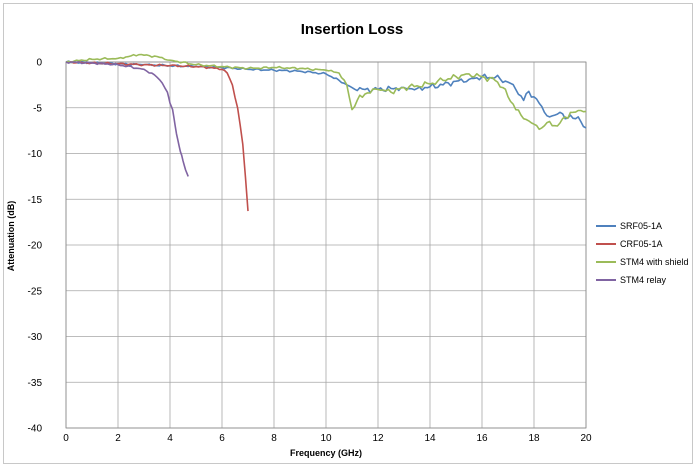 Image resolution: width=697 pixels, height=468 pixels. Describe the element at coordinates (534, 438) in the screenshot. I see `x-tick-label: 18` at that location.